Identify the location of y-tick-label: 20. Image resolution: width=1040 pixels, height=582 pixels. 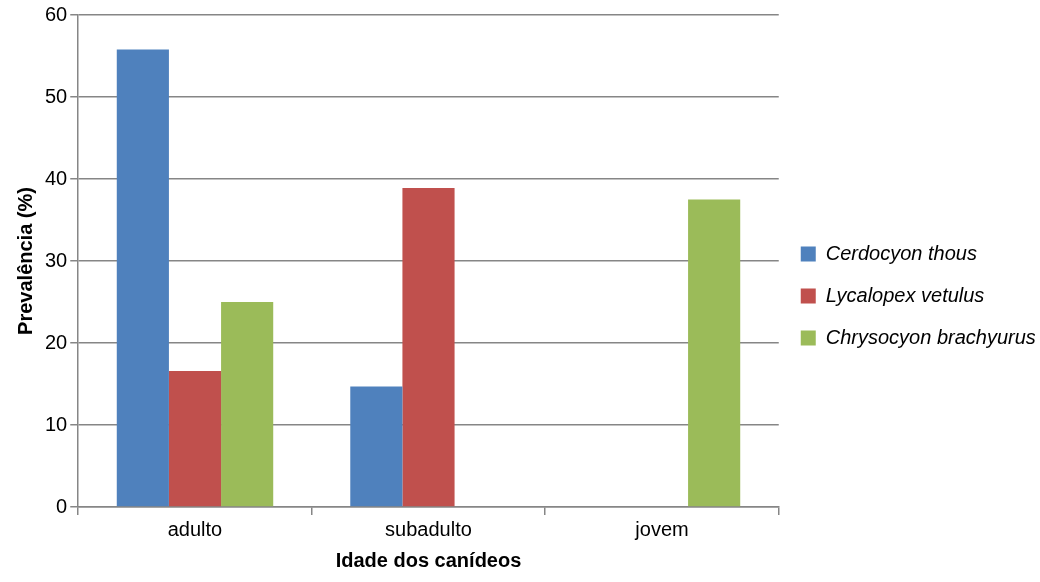
(56, 341).